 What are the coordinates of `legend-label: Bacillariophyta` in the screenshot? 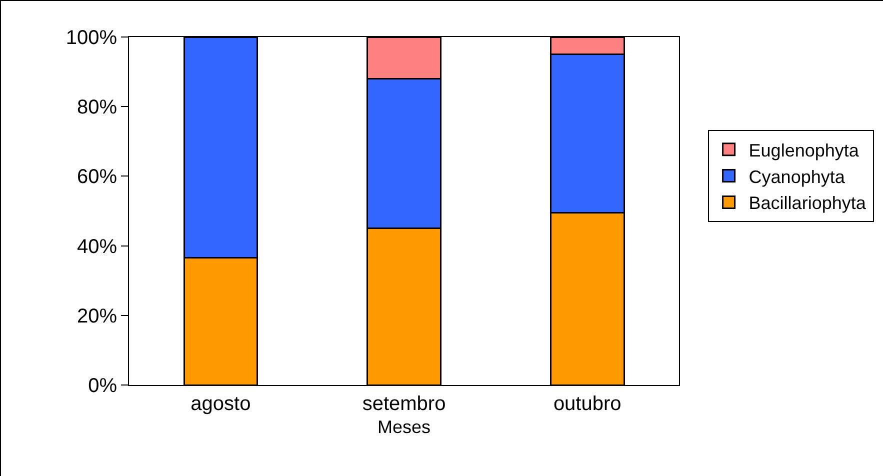 It's located at (807, 203).